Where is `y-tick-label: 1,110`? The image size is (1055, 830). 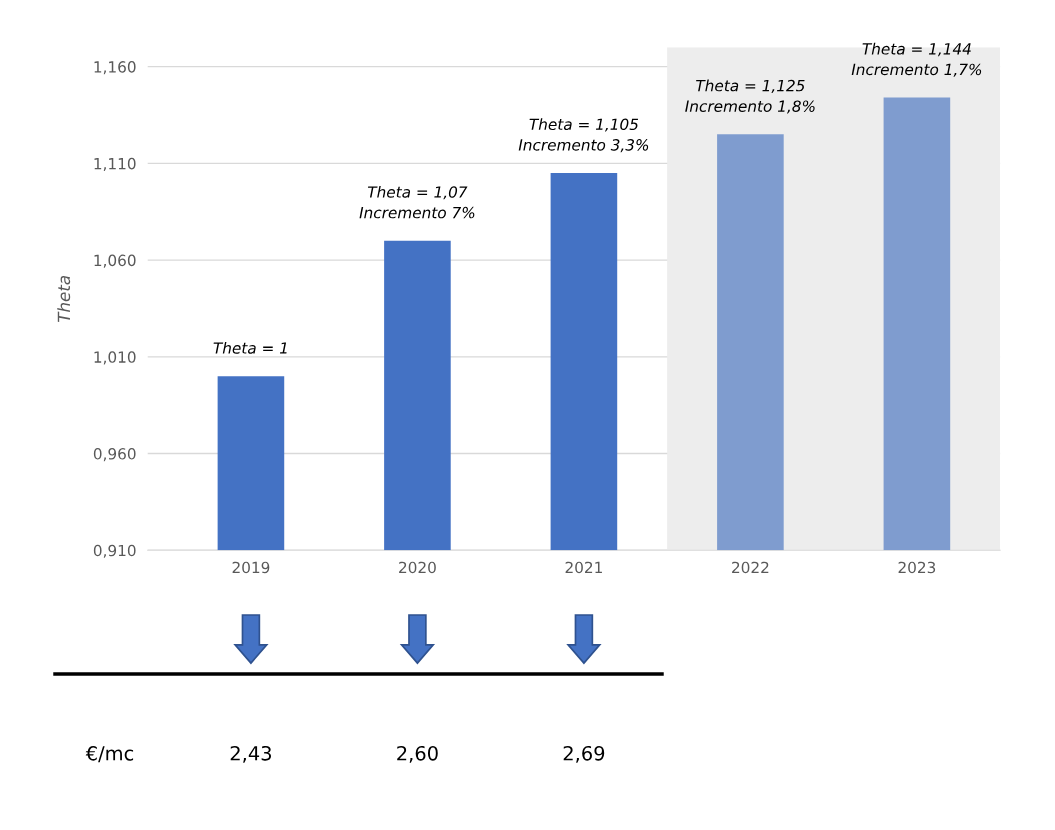 y-tick-label: 1,110 is located at coordinates (115, 164).